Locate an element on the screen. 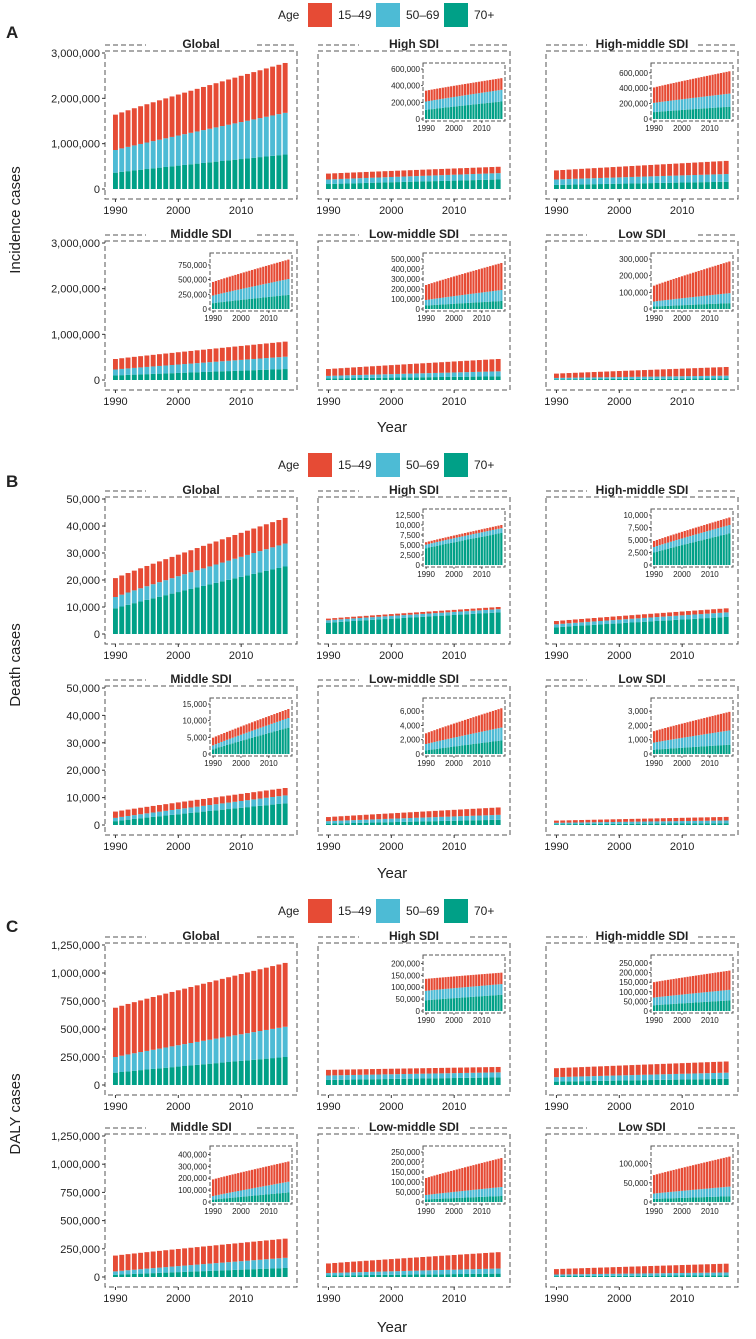  inset-bar-50-69-2002 is located at coordinates (687, 301).